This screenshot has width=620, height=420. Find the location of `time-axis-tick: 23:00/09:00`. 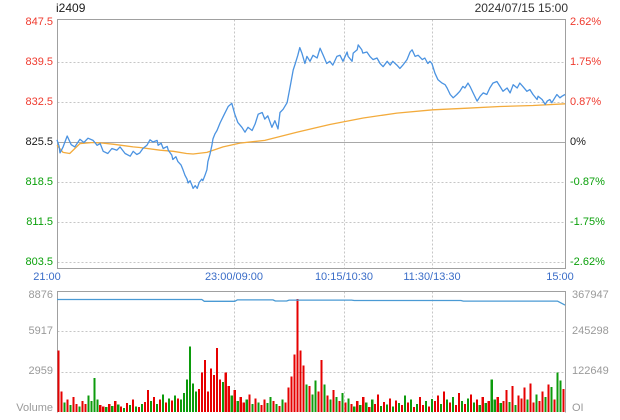

time-axis-tick: 23:00/09:00 is located at coordinates (234, 277).